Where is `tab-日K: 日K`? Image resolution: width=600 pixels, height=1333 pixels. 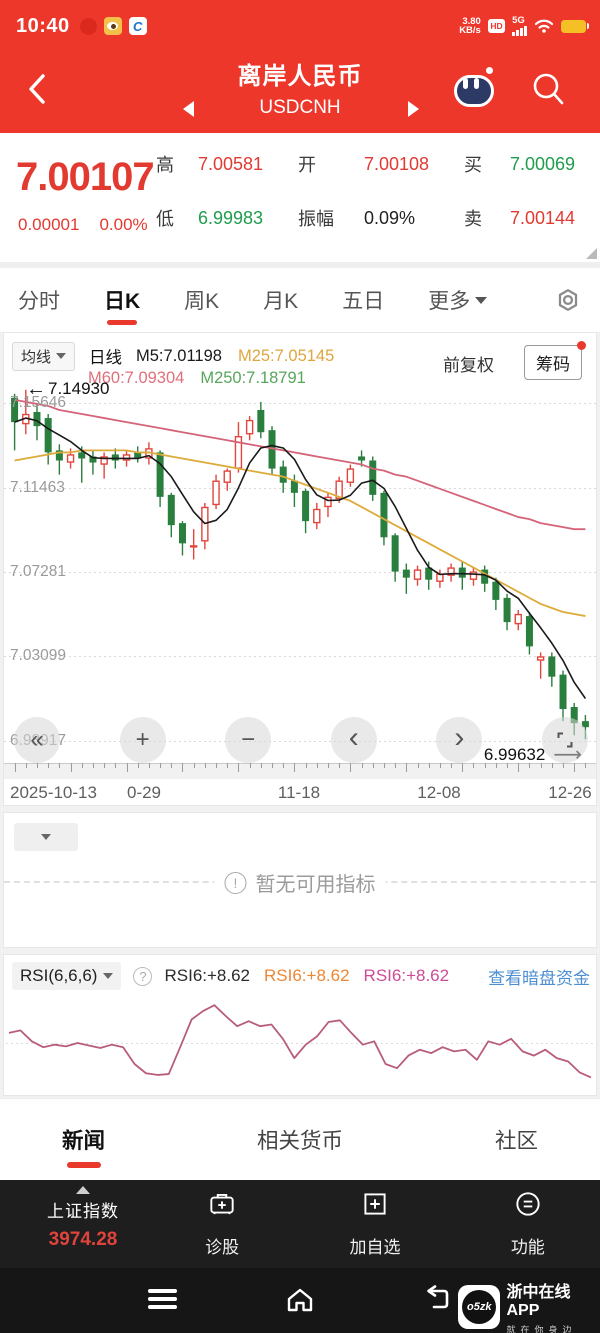
tab-日K: 日K is located at coordinates (122, 300).